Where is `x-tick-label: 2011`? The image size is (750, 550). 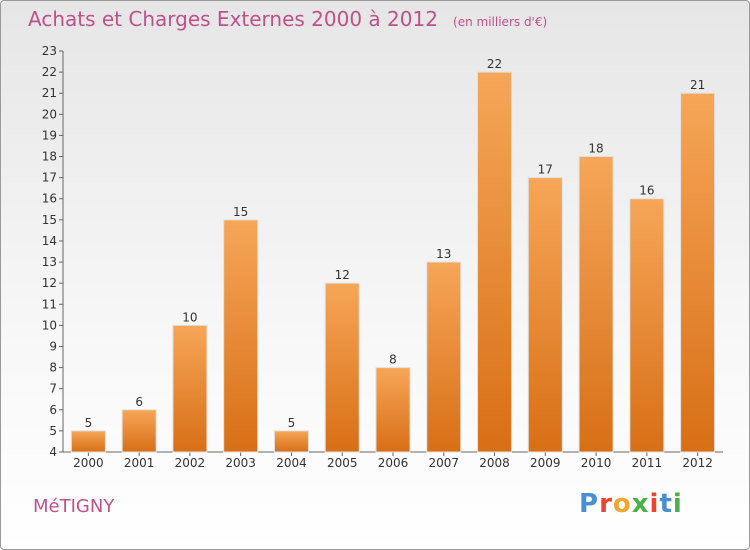
x-tick-label: 2011 is located at coordinates (647, 463).